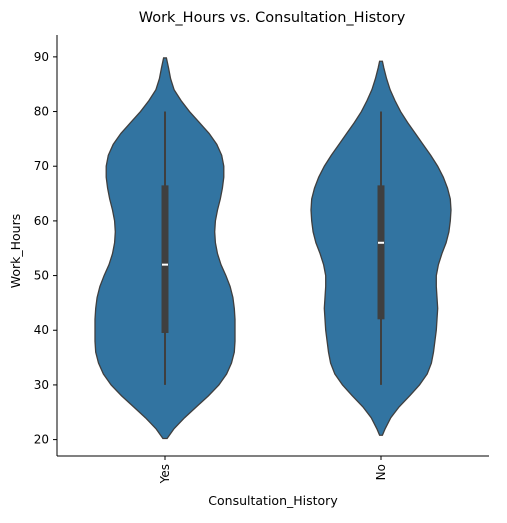 This screenshot has height=523, width=507. Describe the element at coordinates (272, 18) in the screenshot. I see `chart-title: Work_Hours vs. Consultation_History` at that location.